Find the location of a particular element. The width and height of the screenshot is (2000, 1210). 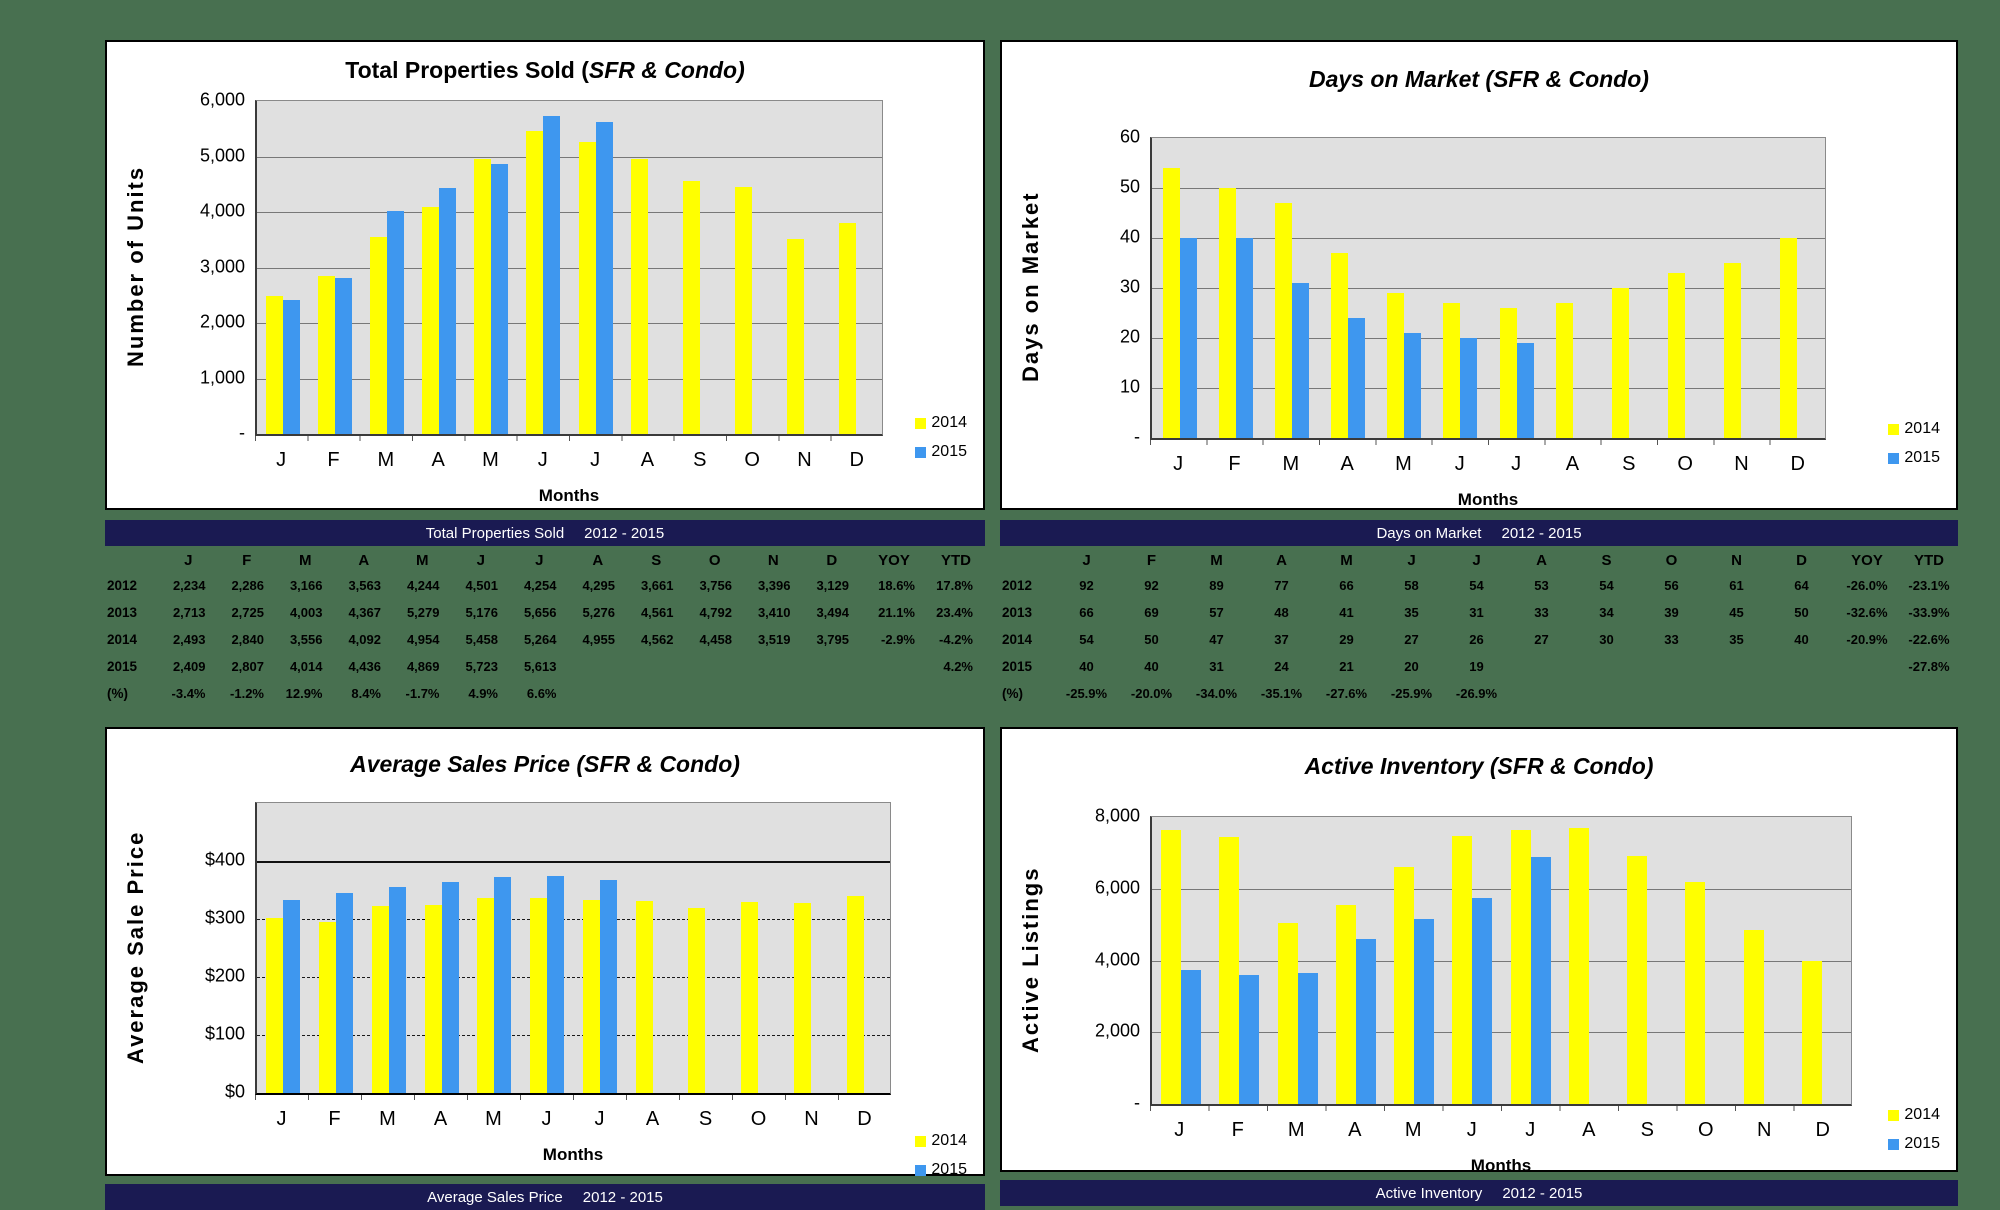

y-tick-label: 1,000 is located at coordinates (222, 377).